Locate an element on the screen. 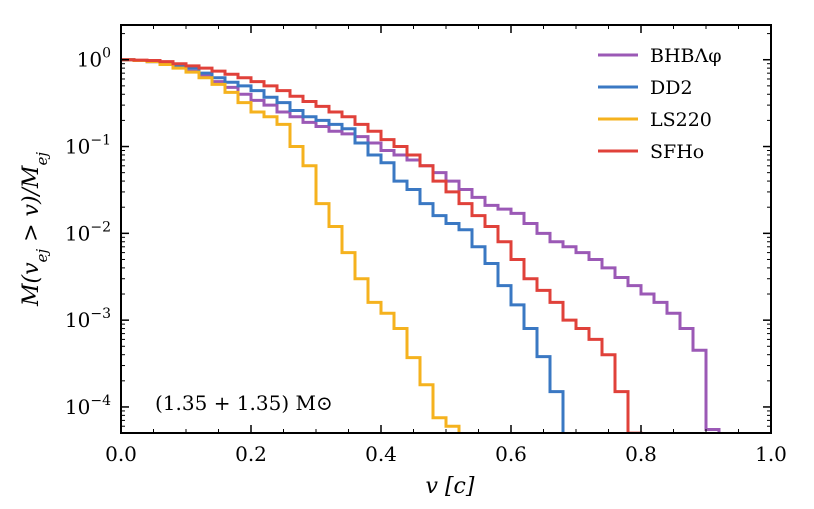 The height and width of the screenshot is (509, 814). annotation: (1.35 + 1.35) M⊙ is located at coordinates (244, 403).